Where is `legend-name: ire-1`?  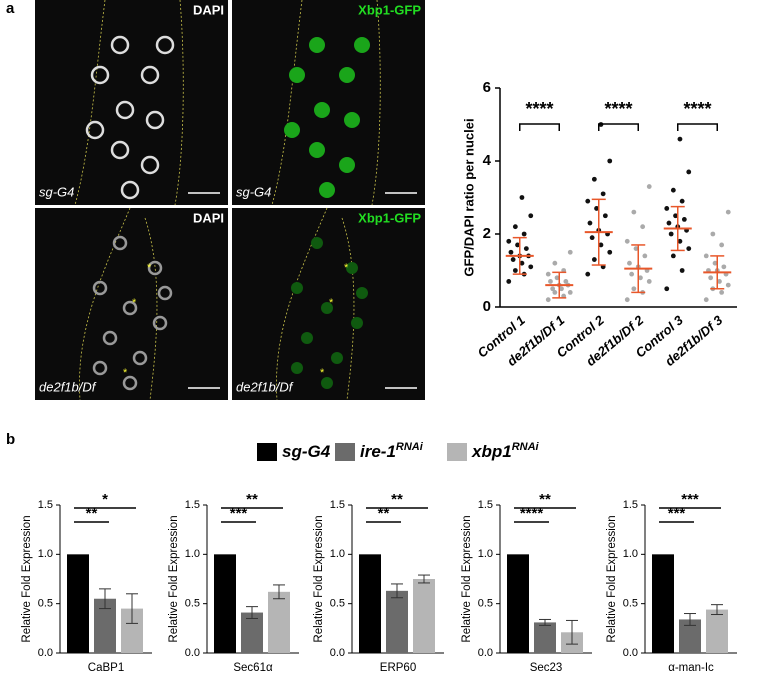 legend-name: ire-1 is located at coordinates (378, 451).